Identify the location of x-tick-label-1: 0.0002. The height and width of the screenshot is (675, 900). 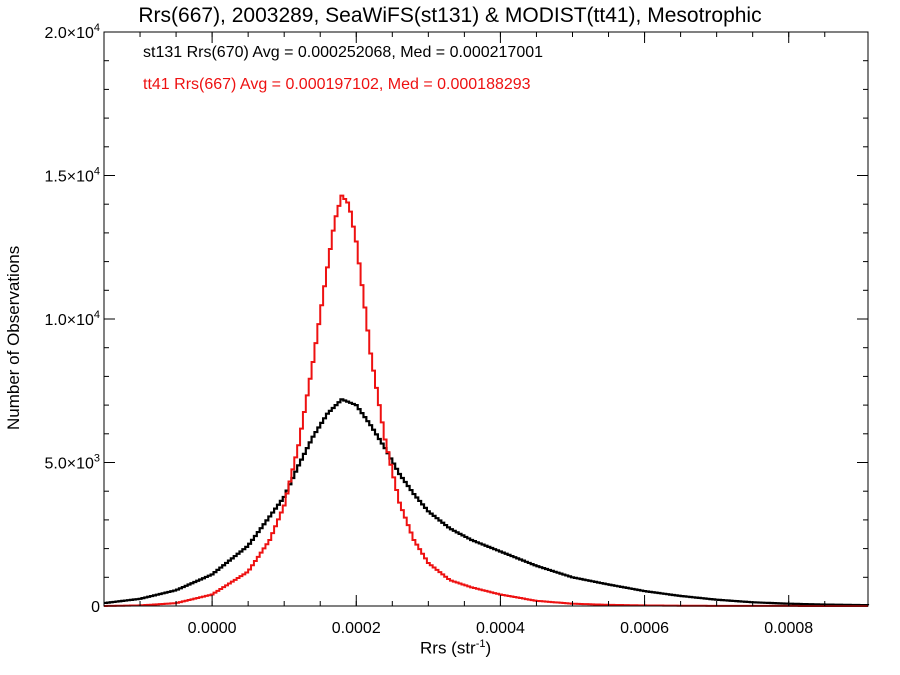
(356, 628).